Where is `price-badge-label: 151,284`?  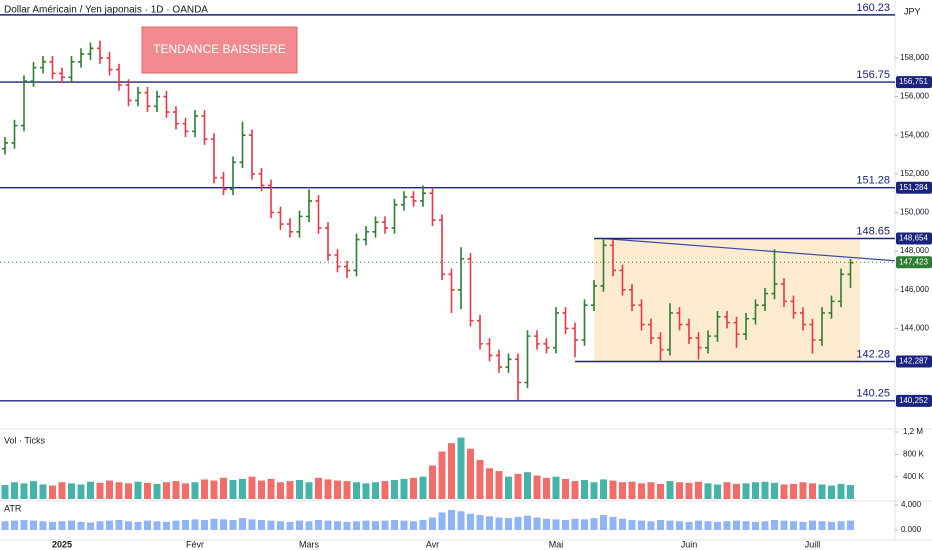
price-badge-label: 151,284 is located at coordinates (913, 187).